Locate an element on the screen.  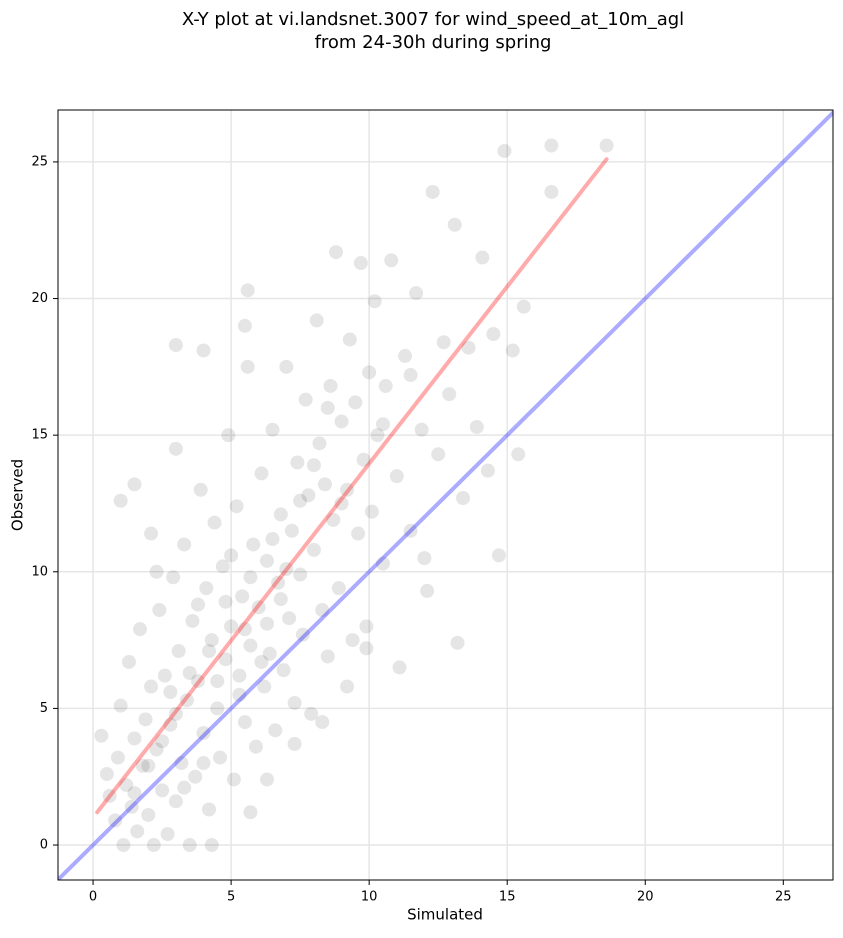
x-tick-label: 5 is located at coordinates (231, 897).